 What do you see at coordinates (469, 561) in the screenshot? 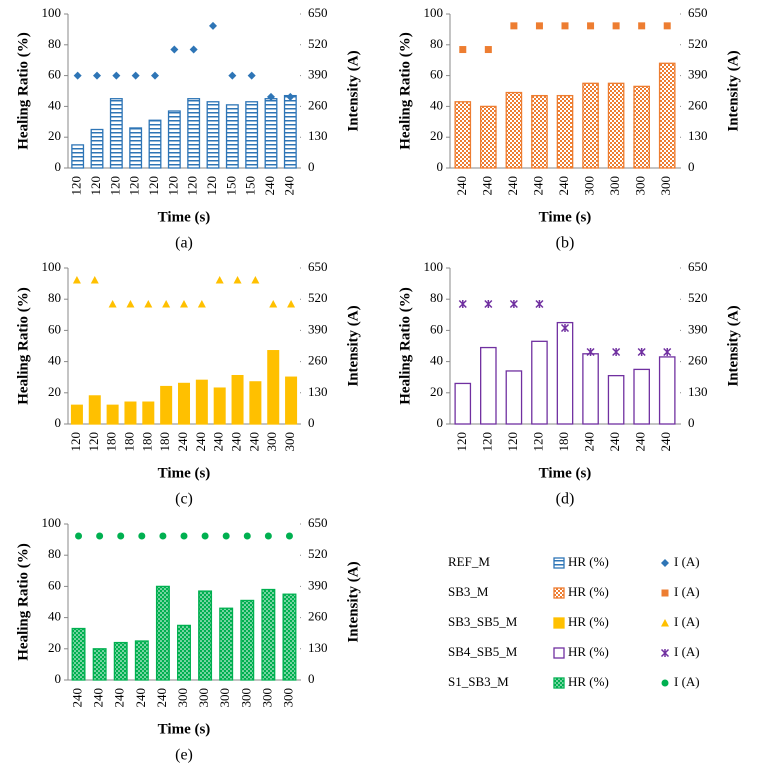
I see `legend-label: REF_M` at bounding box center [469, 561].